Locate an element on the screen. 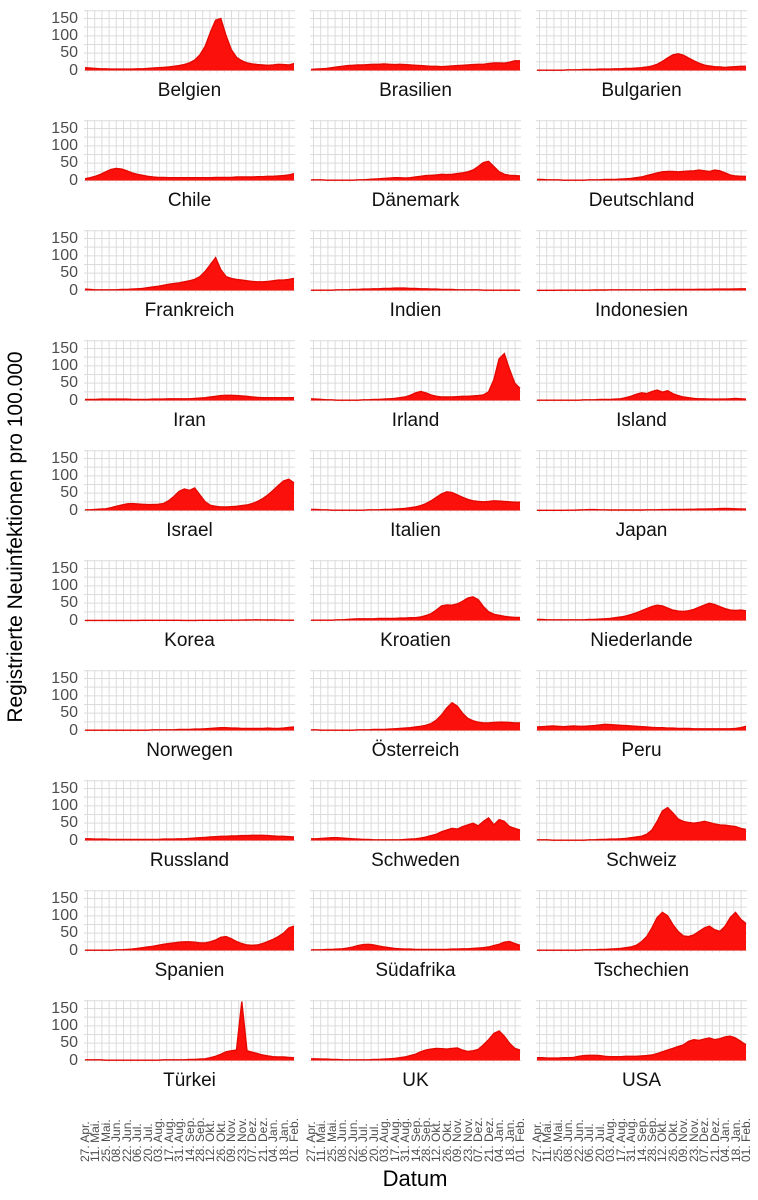 The height and width of the screenshot is (1200, 758). facet-label: Chile is located at coordinates (189, 200).